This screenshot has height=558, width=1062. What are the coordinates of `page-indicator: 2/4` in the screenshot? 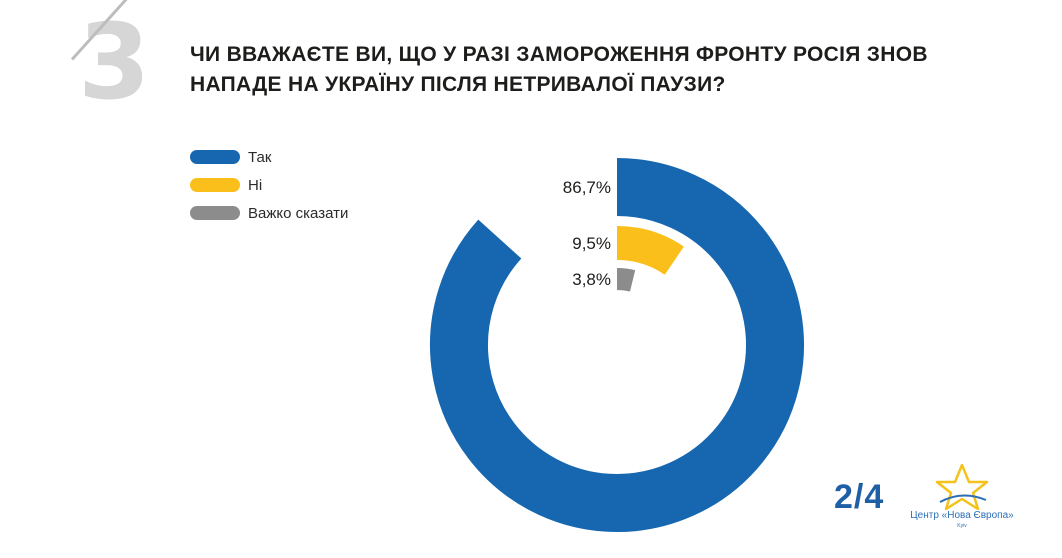 It's located at (859, 497).